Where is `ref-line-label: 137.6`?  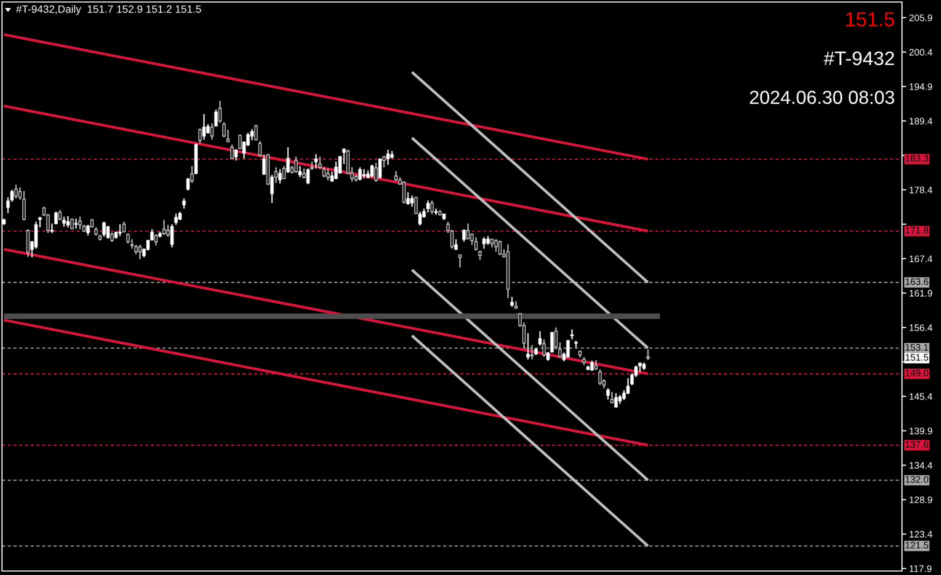
ref-line-label: 137.6 is located at coordinates (917, 444).